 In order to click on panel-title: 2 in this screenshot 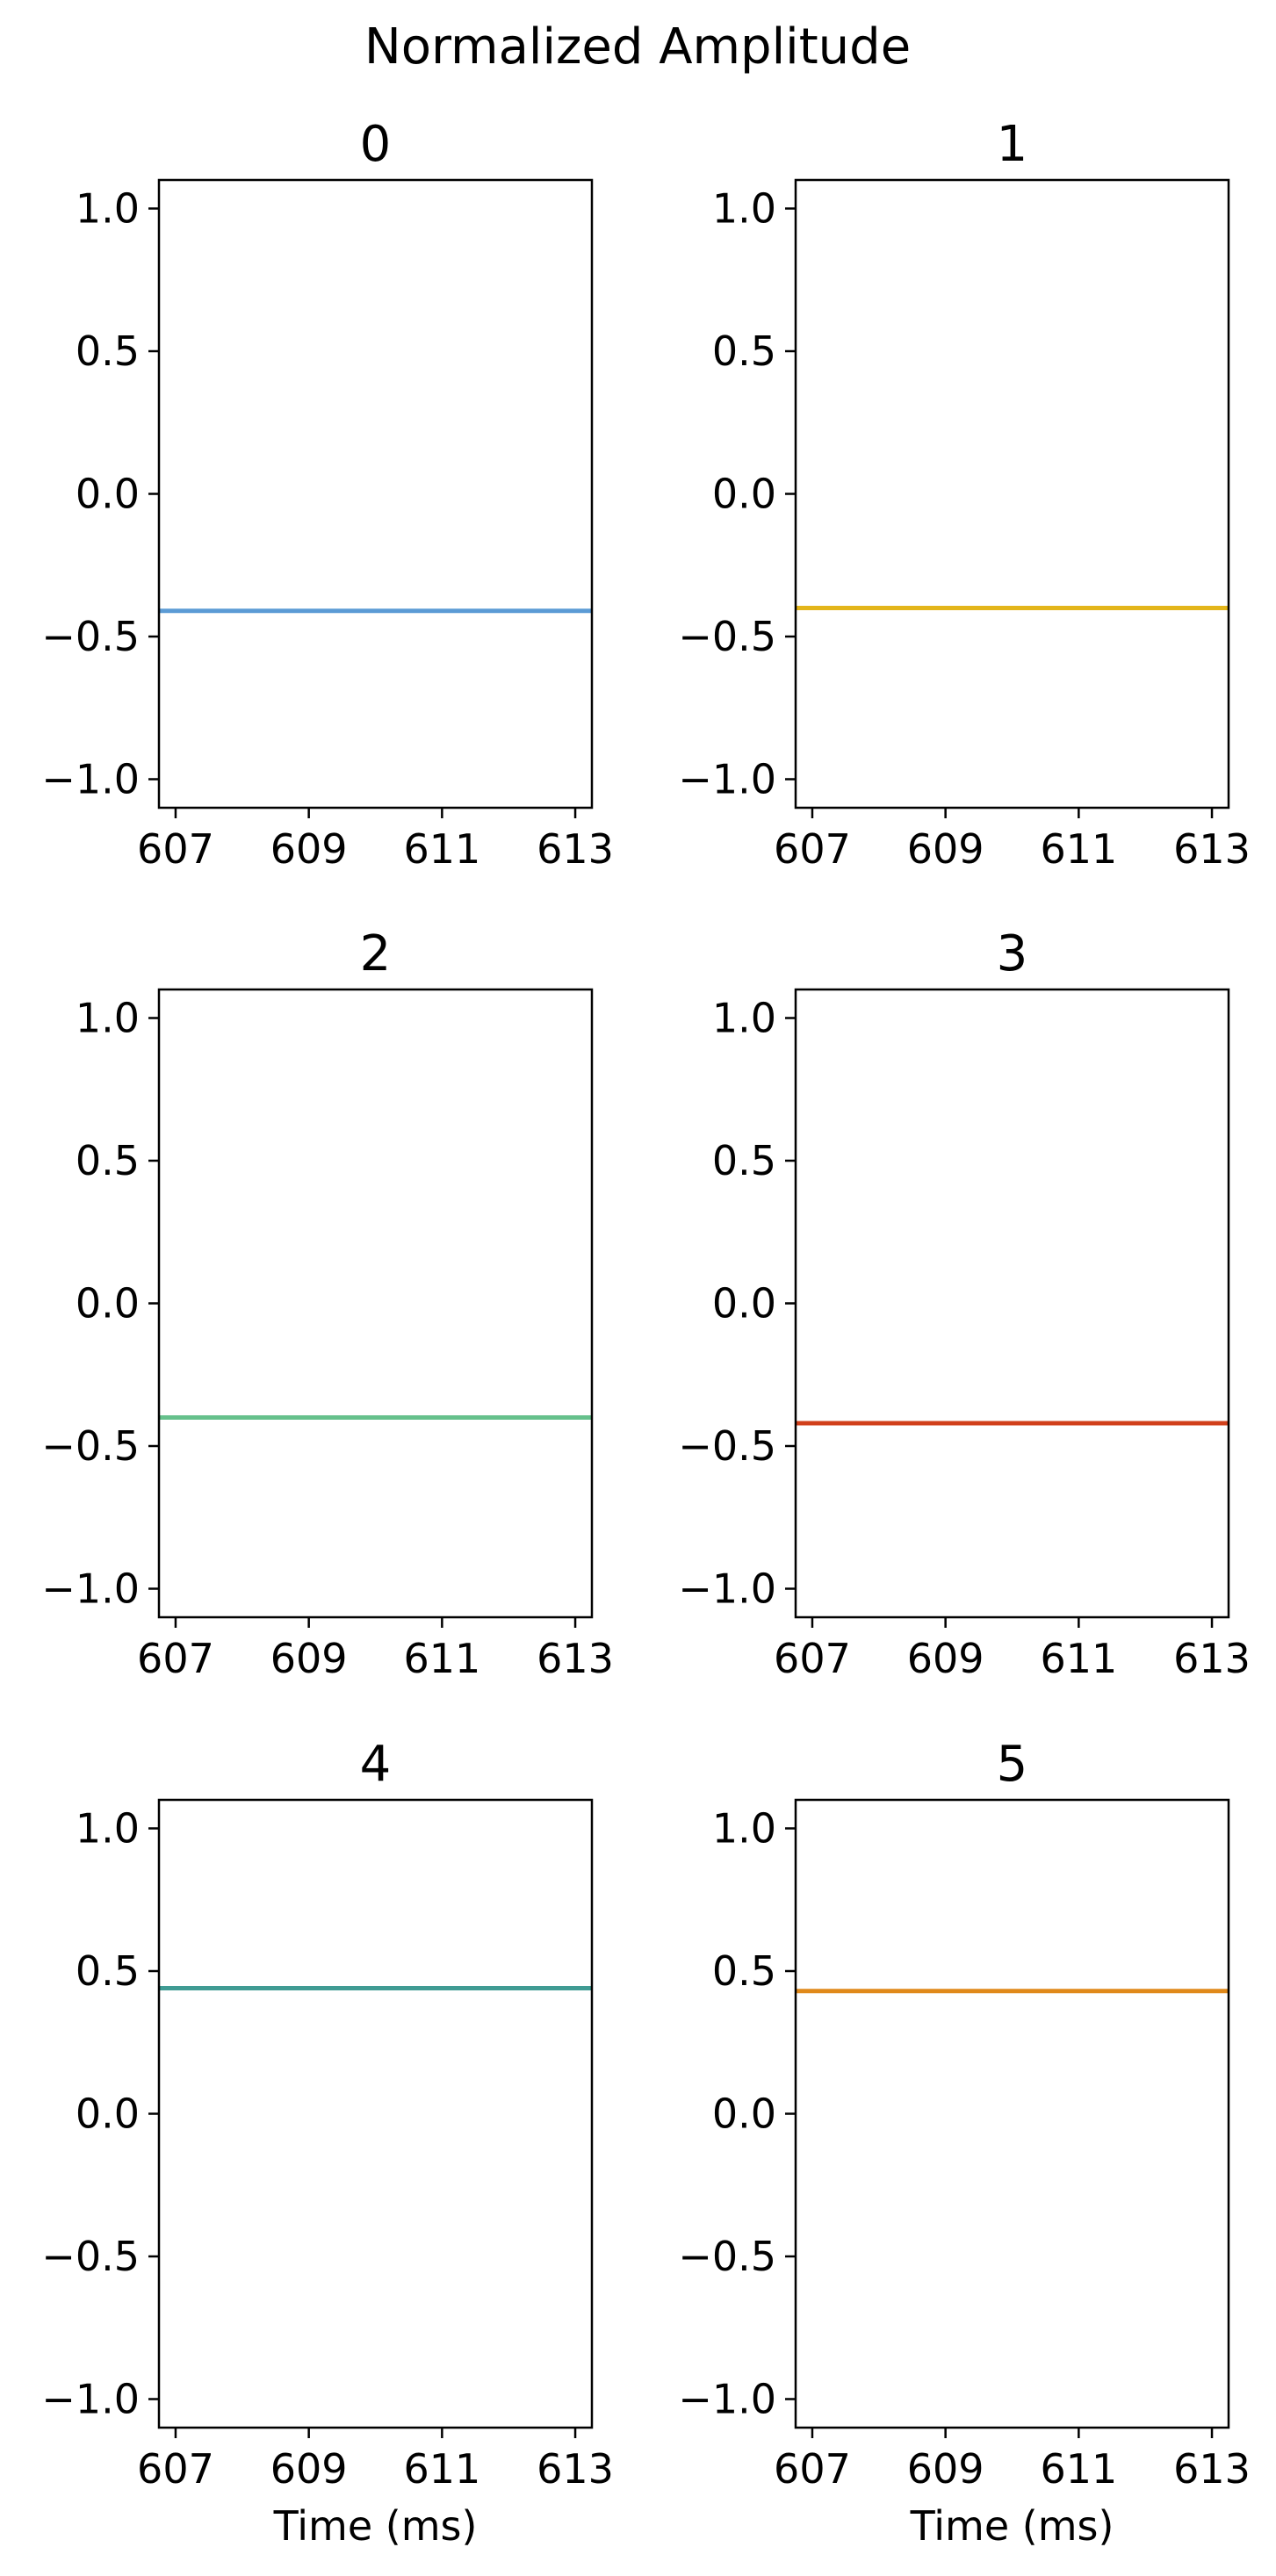, I will do `click(376, 953)`.